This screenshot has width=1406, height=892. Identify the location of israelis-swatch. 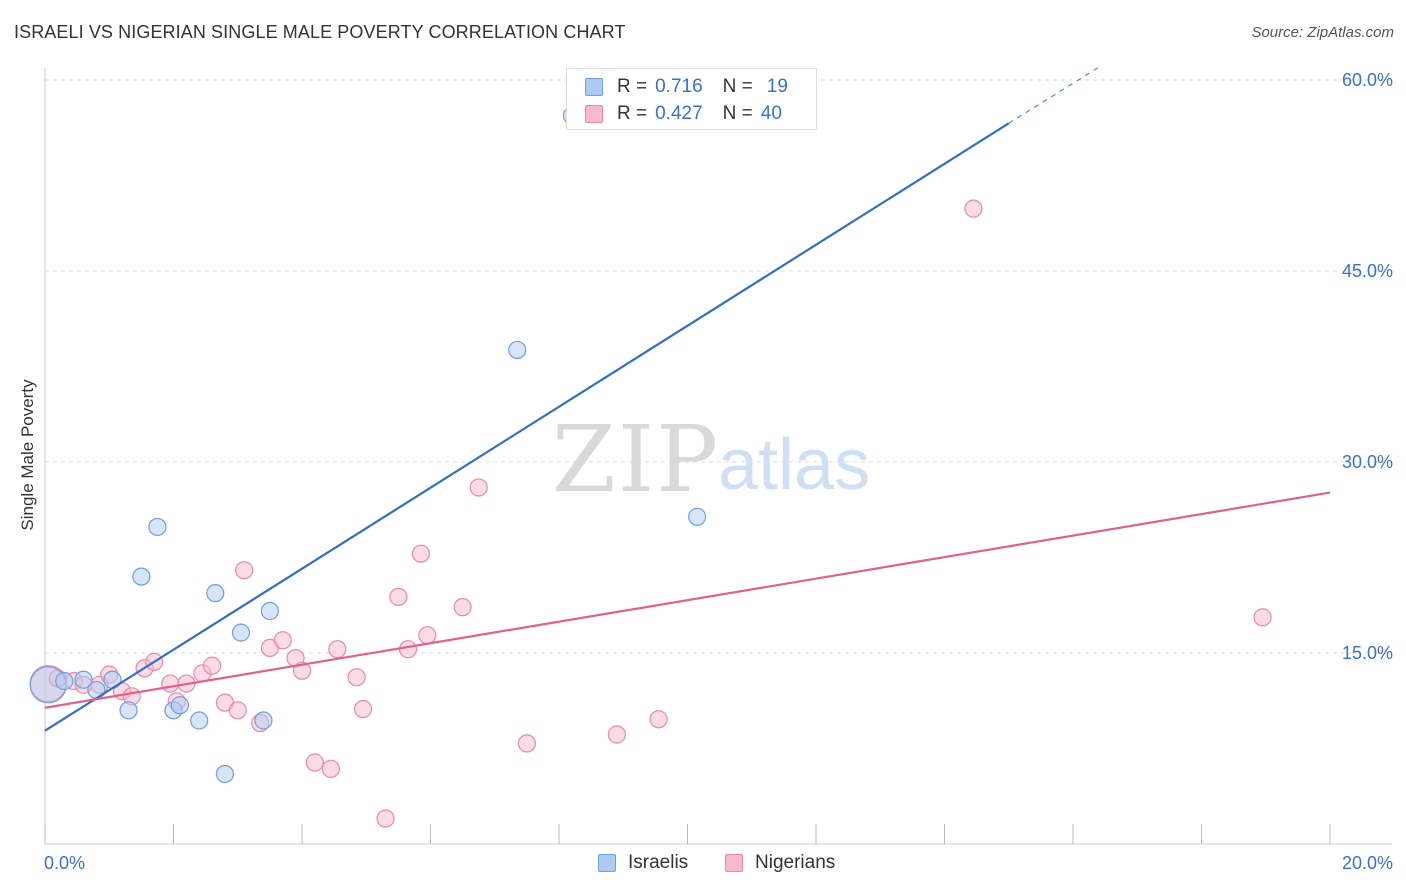
(594, 87).